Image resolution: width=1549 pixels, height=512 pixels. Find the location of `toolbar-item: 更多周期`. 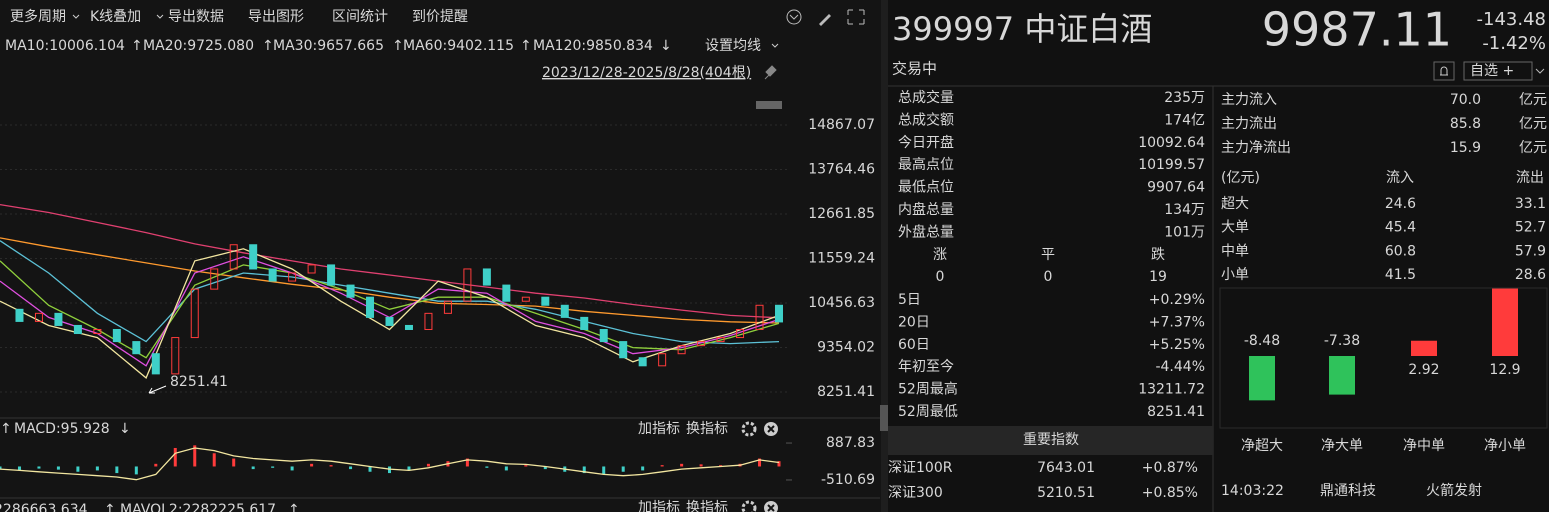

toolbar-item: 更多周期 is located at coordinates (38, 16).